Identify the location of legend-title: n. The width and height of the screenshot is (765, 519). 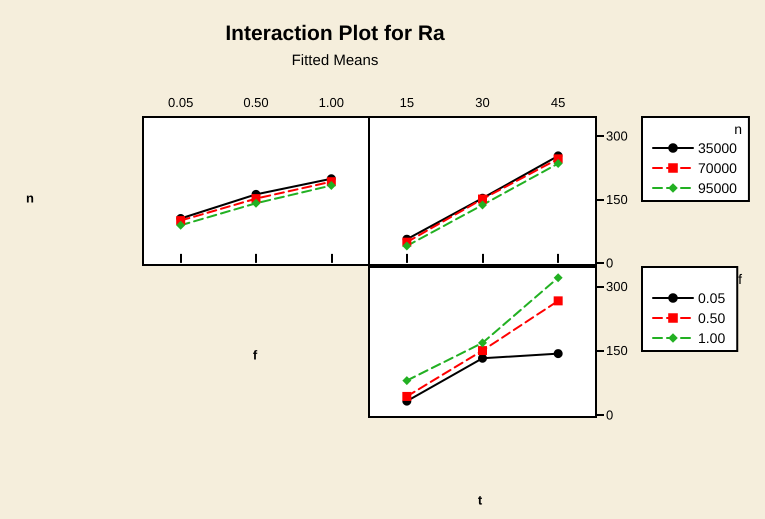
(738, 129).